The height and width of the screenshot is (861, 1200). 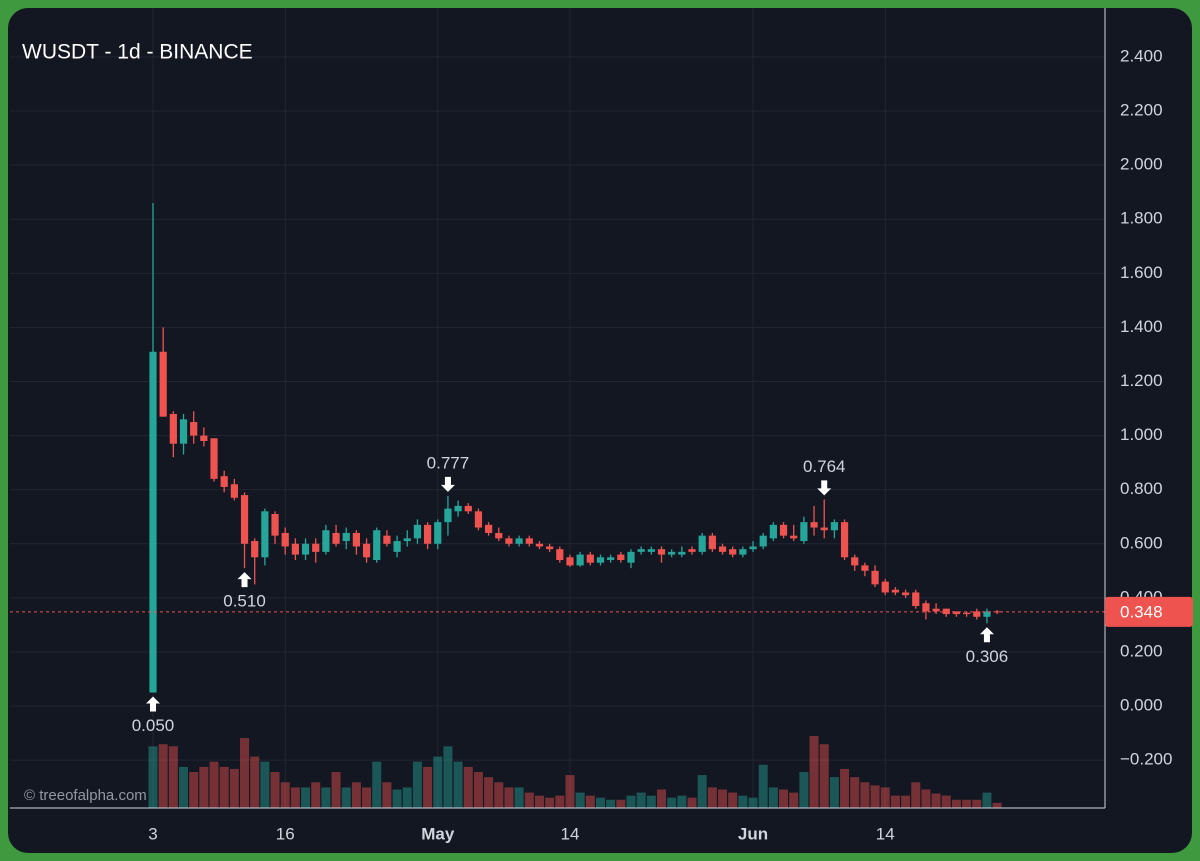 What do you see at coordinates (1141, 55) in the screenshot?
I see `y-tick-label: 2.400` at bounding box center [1141, 55].